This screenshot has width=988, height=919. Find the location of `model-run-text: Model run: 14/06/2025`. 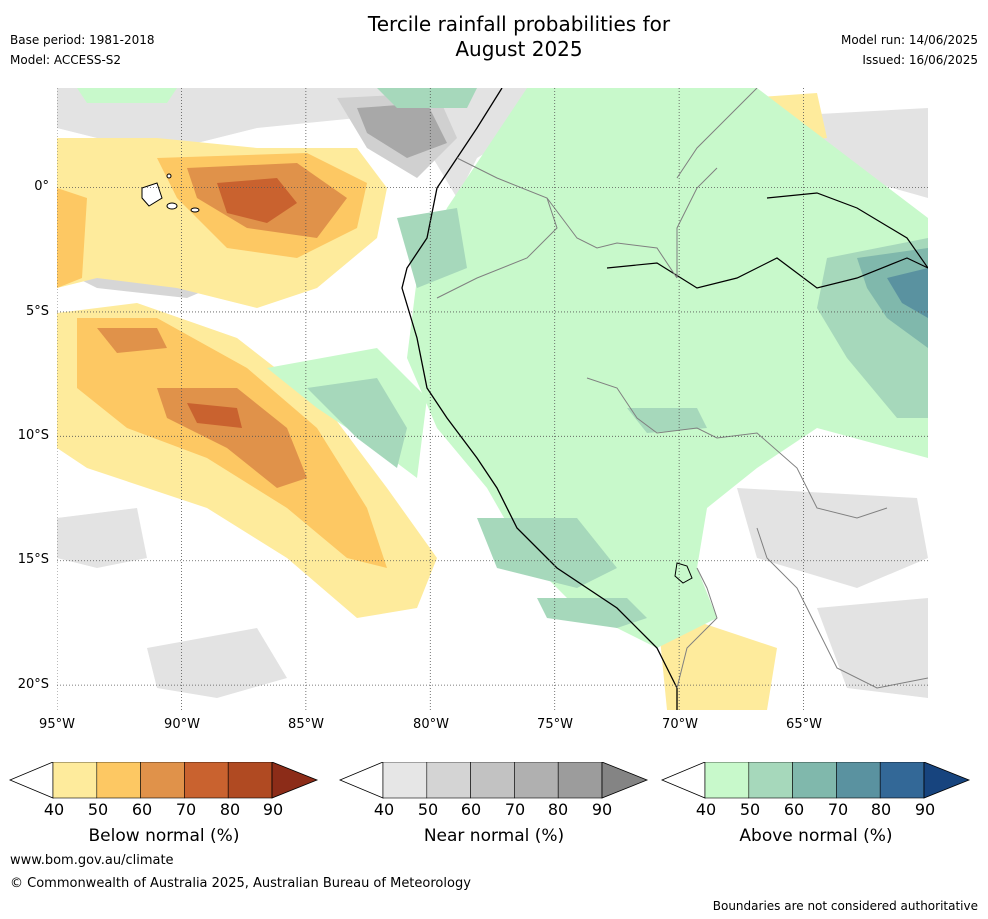

model-run-text: Model run: 14/06/2025 is located at coordinates (909, 40).